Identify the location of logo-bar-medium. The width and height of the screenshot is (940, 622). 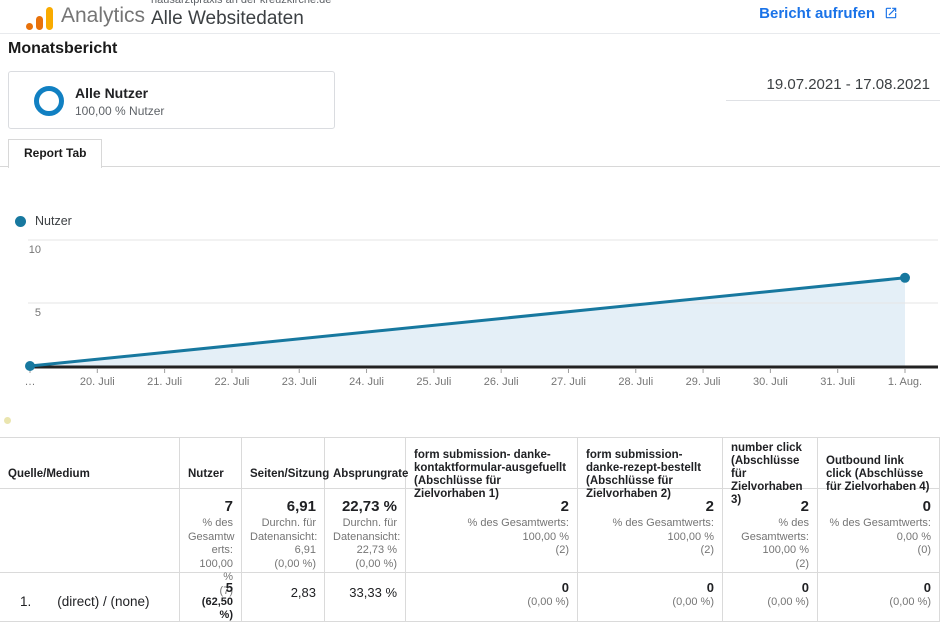
(39, 23).